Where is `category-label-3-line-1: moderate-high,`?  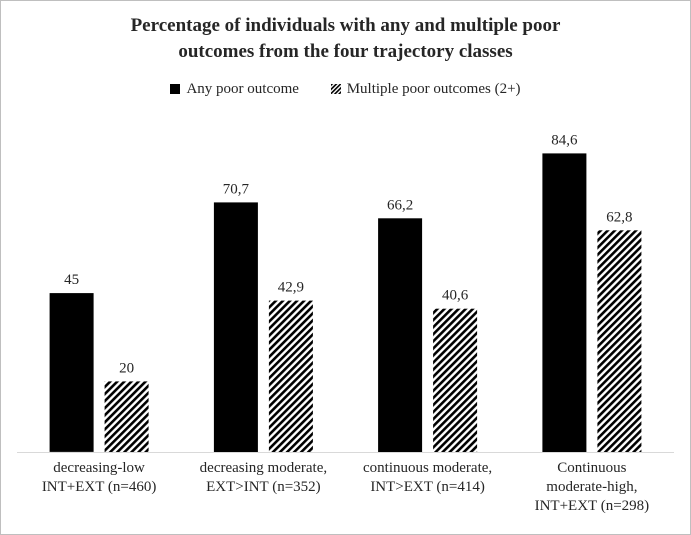 category-label-3-line-1: moderate-high, is located at coordinates (592, 487).